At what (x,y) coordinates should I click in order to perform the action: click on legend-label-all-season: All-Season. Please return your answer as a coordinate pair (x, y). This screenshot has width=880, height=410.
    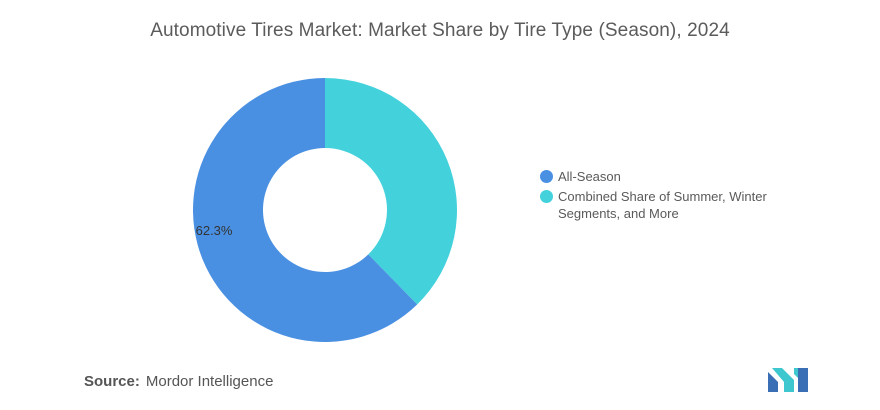
    Looking at the image, I should click on (589, 176).